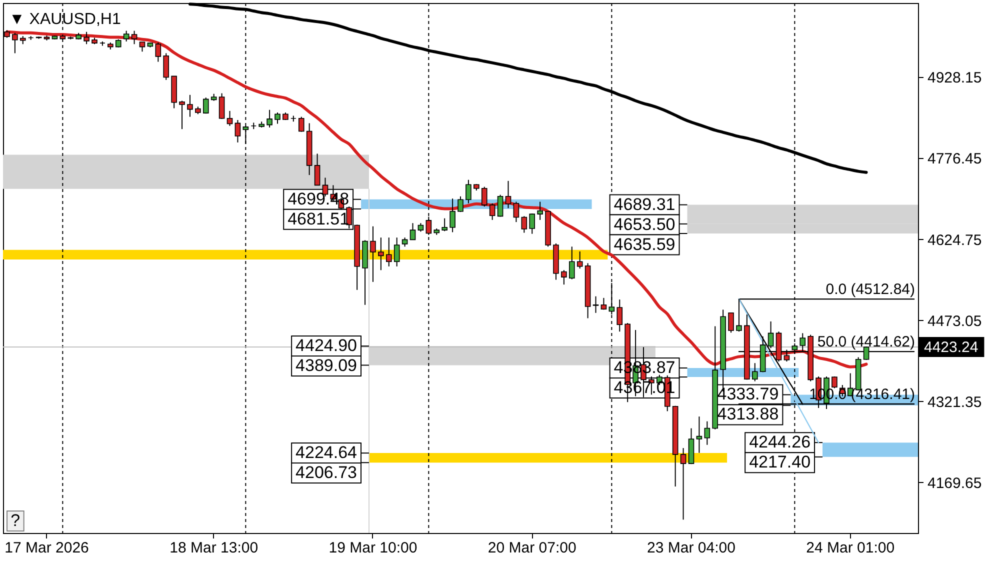 This screenshot has width=1000, height=562. Describe the element at coordinates (866, 342) in the screenshot. I see `annotation: 50.0 (4414.62)` at that location.